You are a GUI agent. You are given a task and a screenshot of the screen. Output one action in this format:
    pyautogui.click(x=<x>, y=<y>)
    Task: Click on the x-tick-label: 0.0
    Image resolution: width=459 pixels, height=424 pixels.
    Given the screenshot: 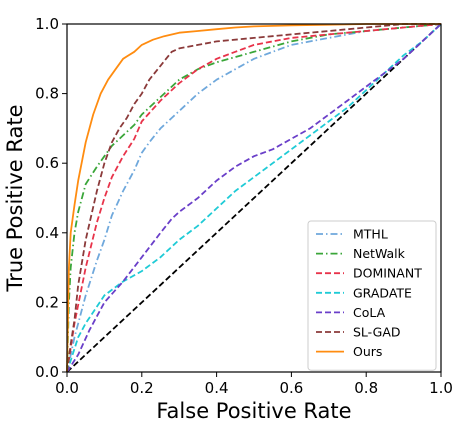 What is the action you would take?
    pyautogui.click(x=67, y=388)
    